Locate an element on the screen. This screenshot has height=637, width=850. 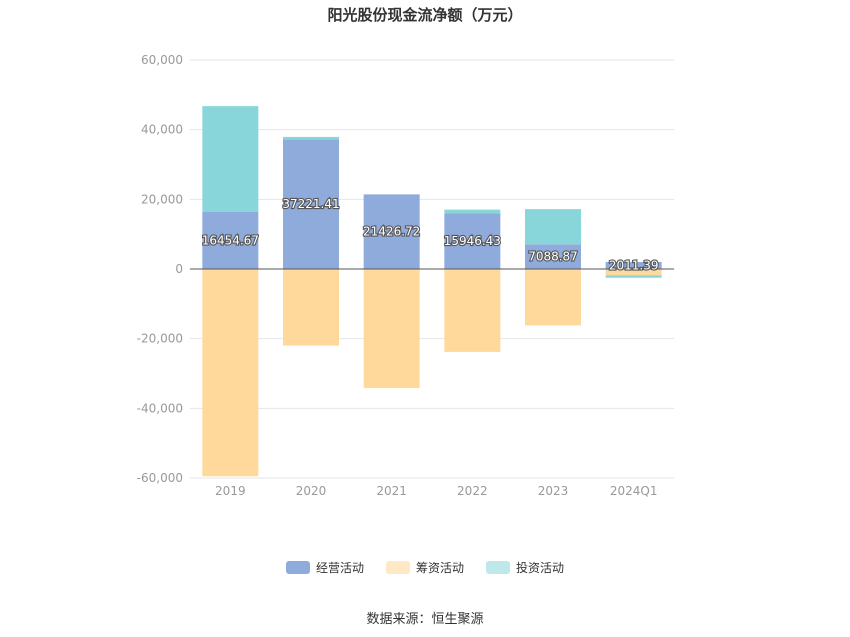
bar-investing-2020 is located at coordinates (311, 138).